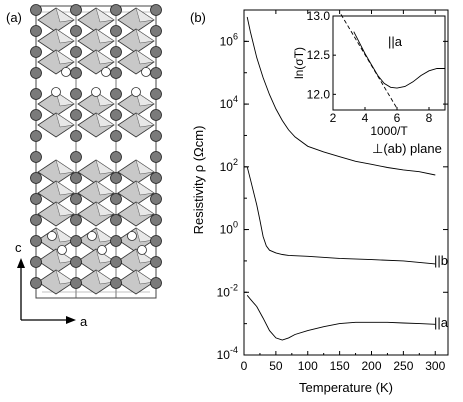  Describe the element at coordinates (371, 366) in the screenshot. I see `x-tick-label: 200` at that location.